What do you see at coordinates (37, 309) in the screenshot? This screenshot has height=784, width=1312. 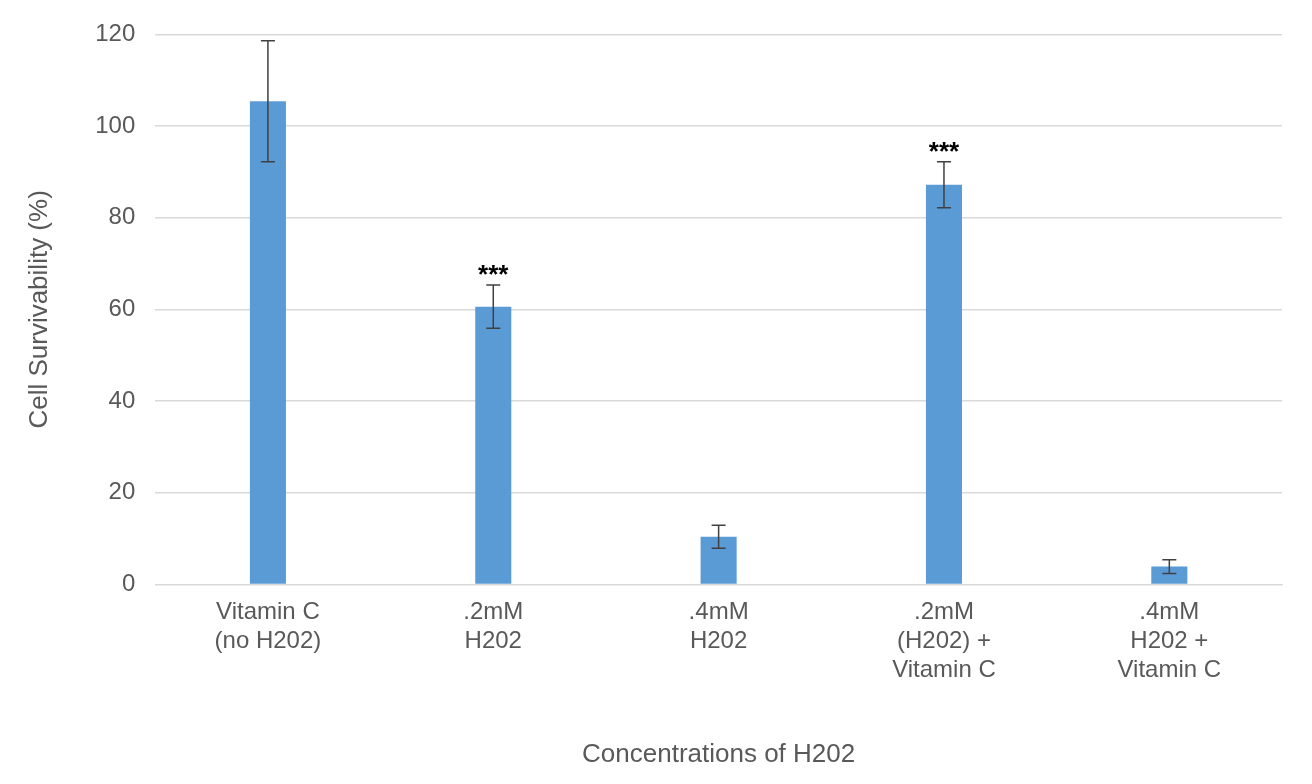 I see `y-axis-title: Cell Survivability (%)` at bounding box center [37, 309].